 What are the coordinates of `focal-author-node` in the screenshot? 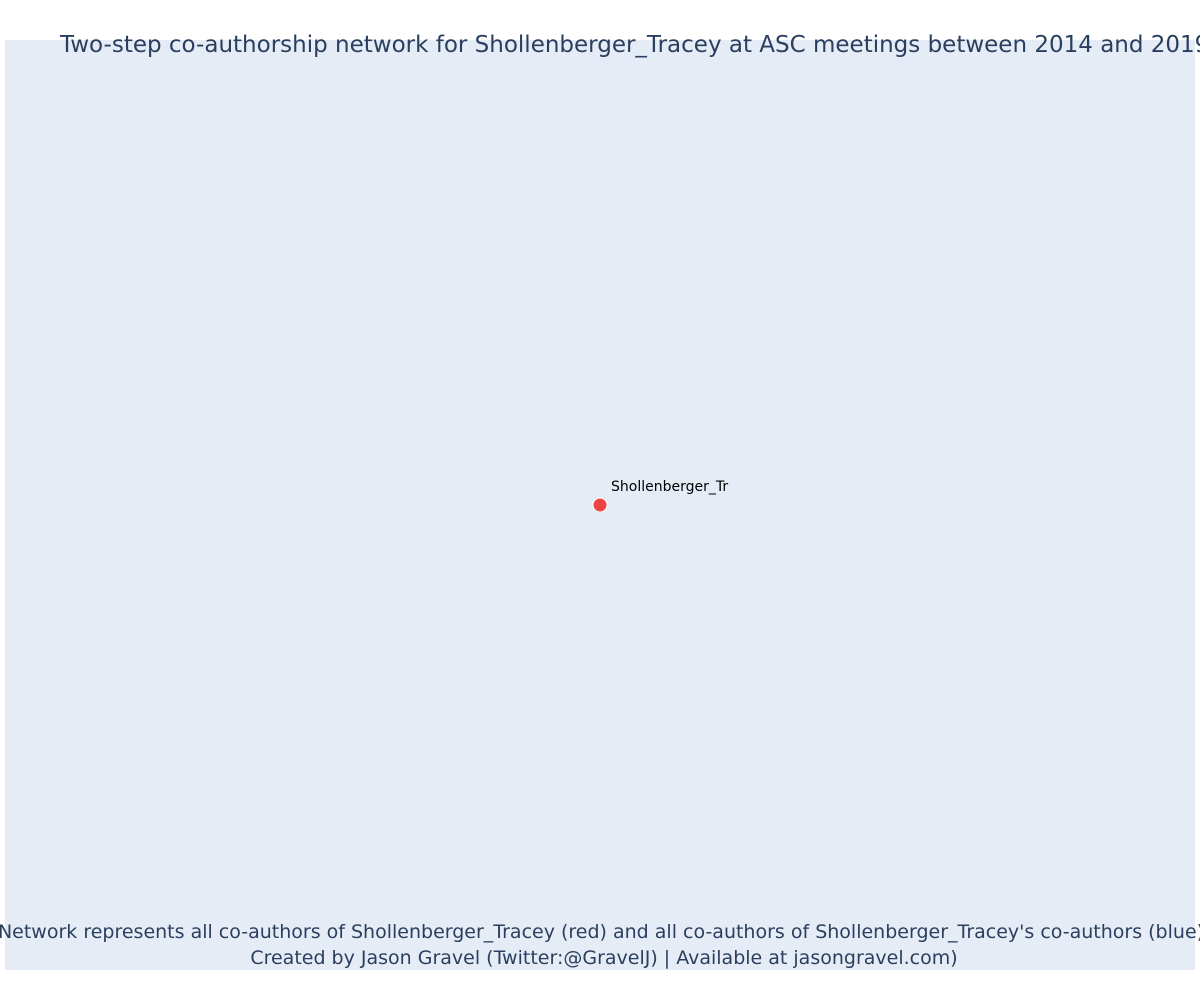 It's located at (600, 505).